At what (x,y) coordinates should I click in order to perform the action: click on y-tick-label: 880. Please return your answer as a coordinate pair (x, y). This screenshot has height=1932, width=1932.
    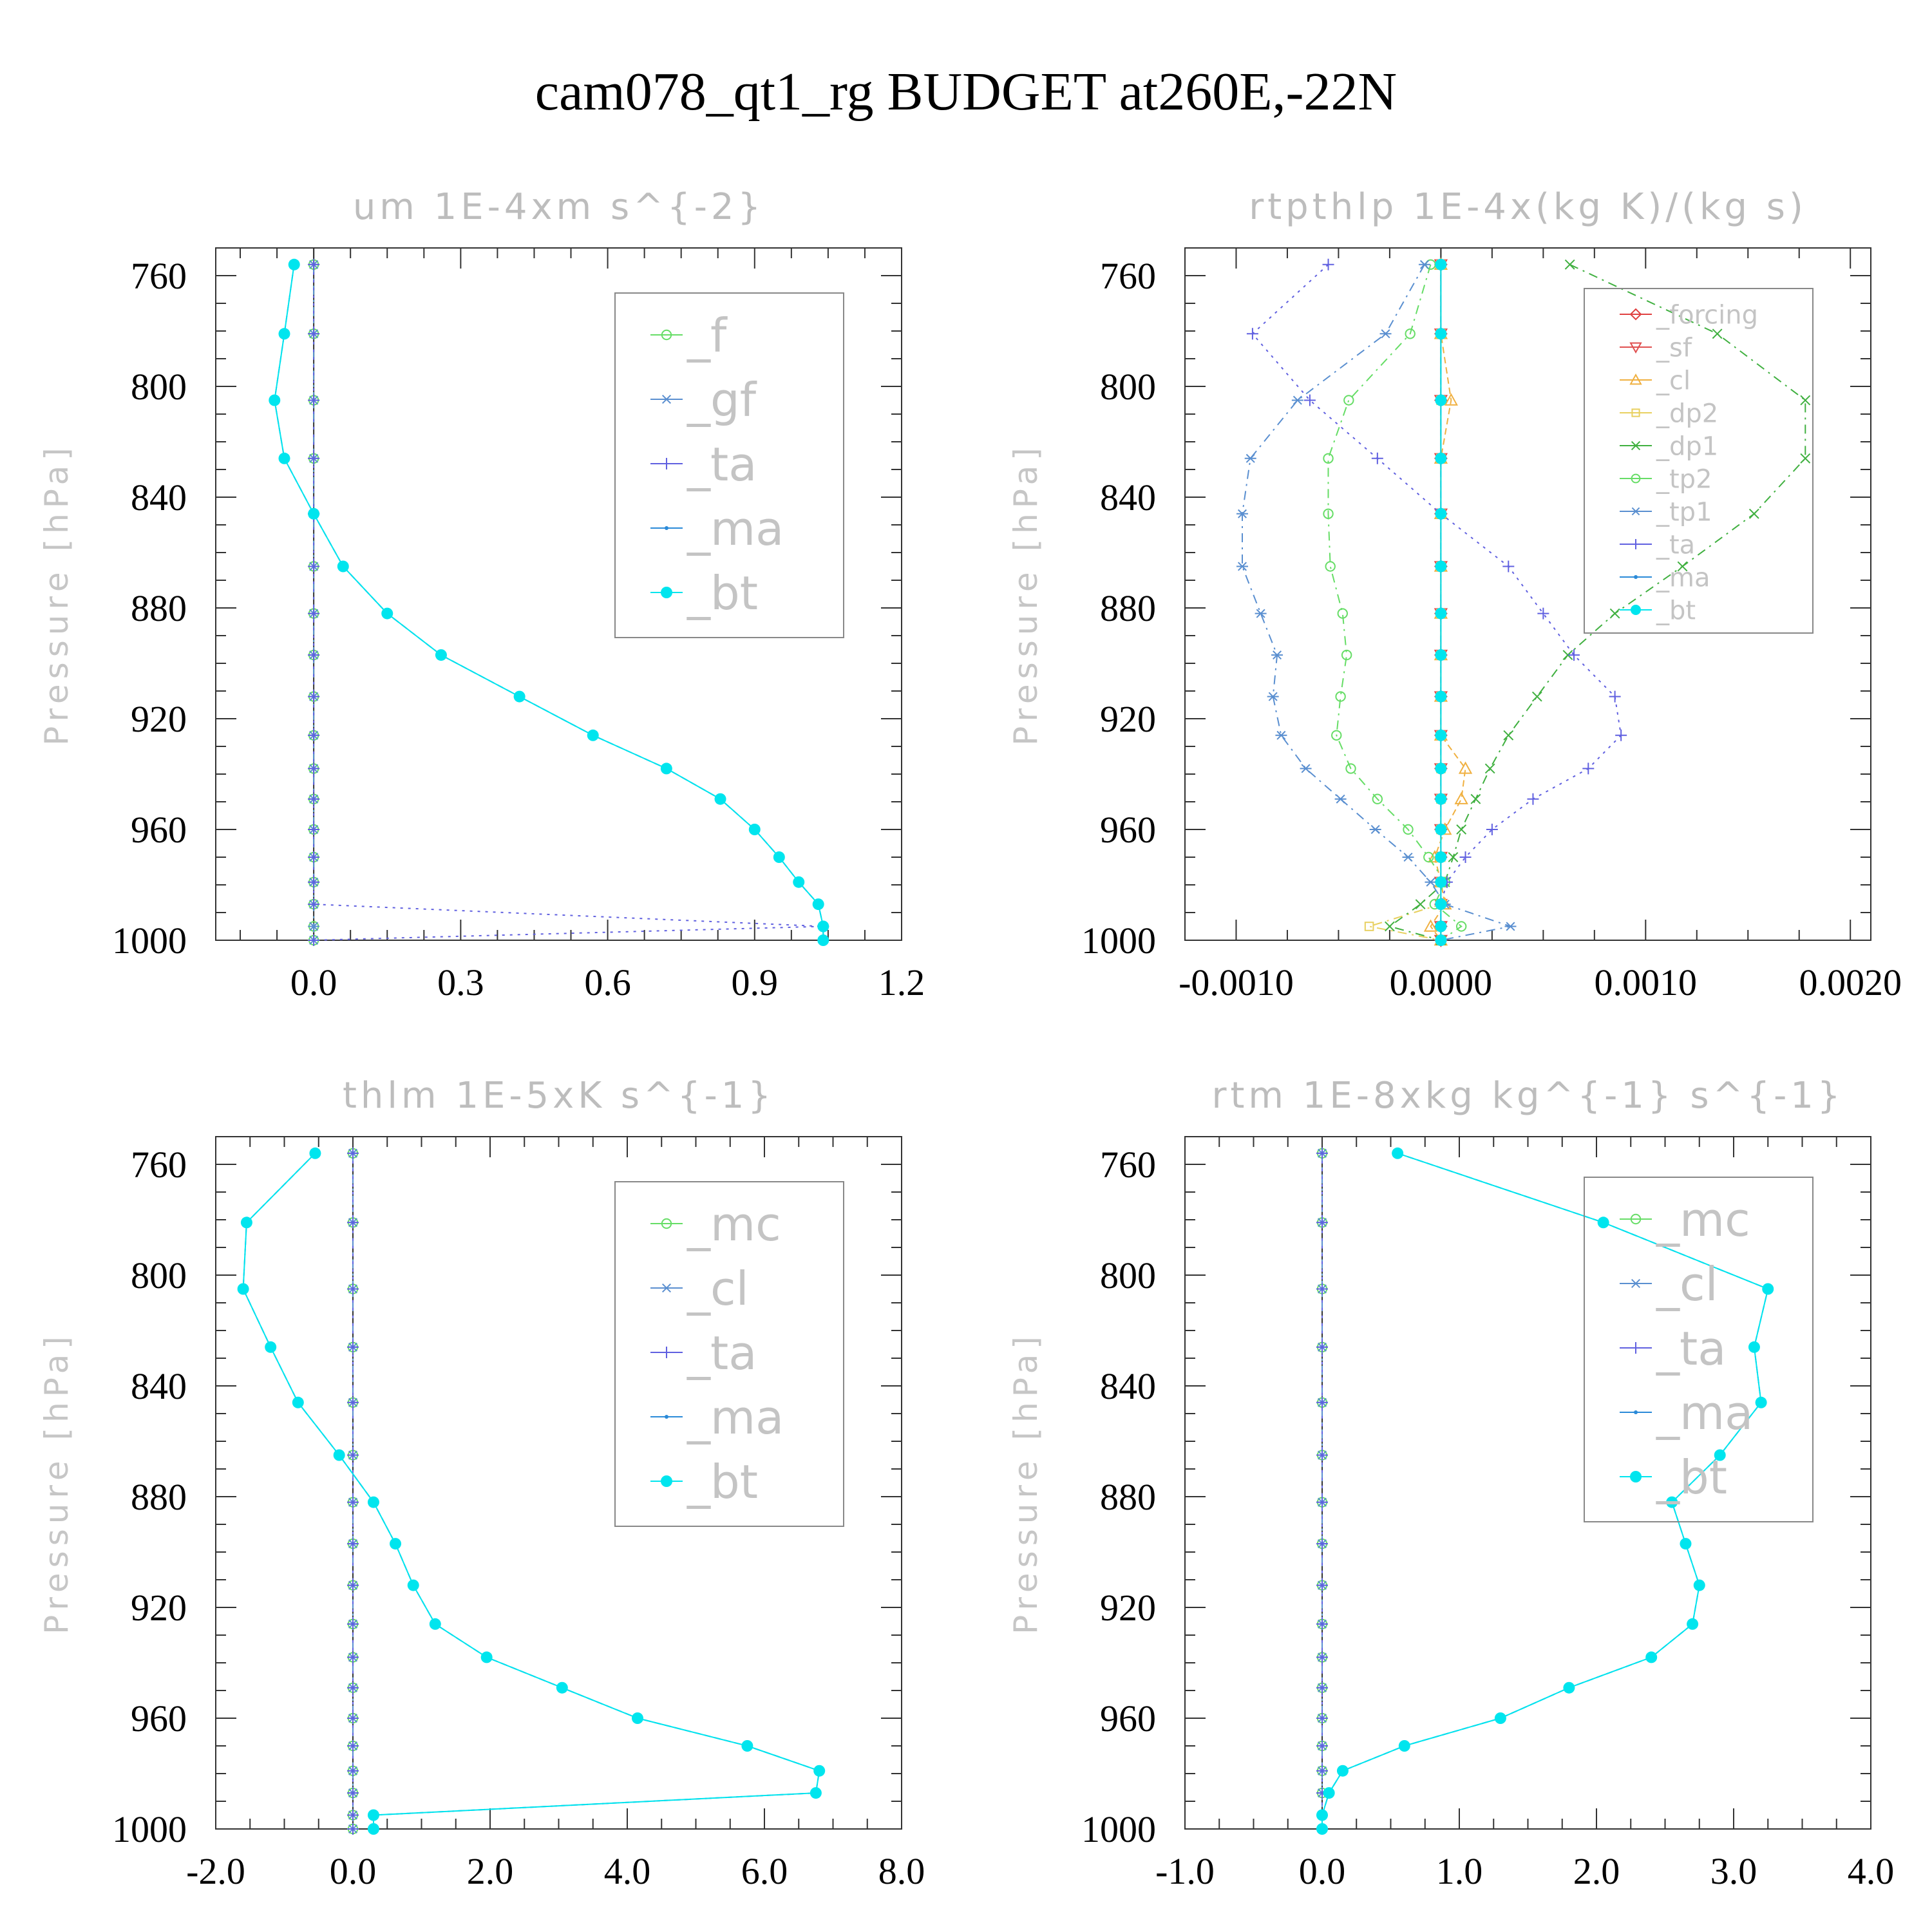
    Looking at the image, I should click on (1128, 608).